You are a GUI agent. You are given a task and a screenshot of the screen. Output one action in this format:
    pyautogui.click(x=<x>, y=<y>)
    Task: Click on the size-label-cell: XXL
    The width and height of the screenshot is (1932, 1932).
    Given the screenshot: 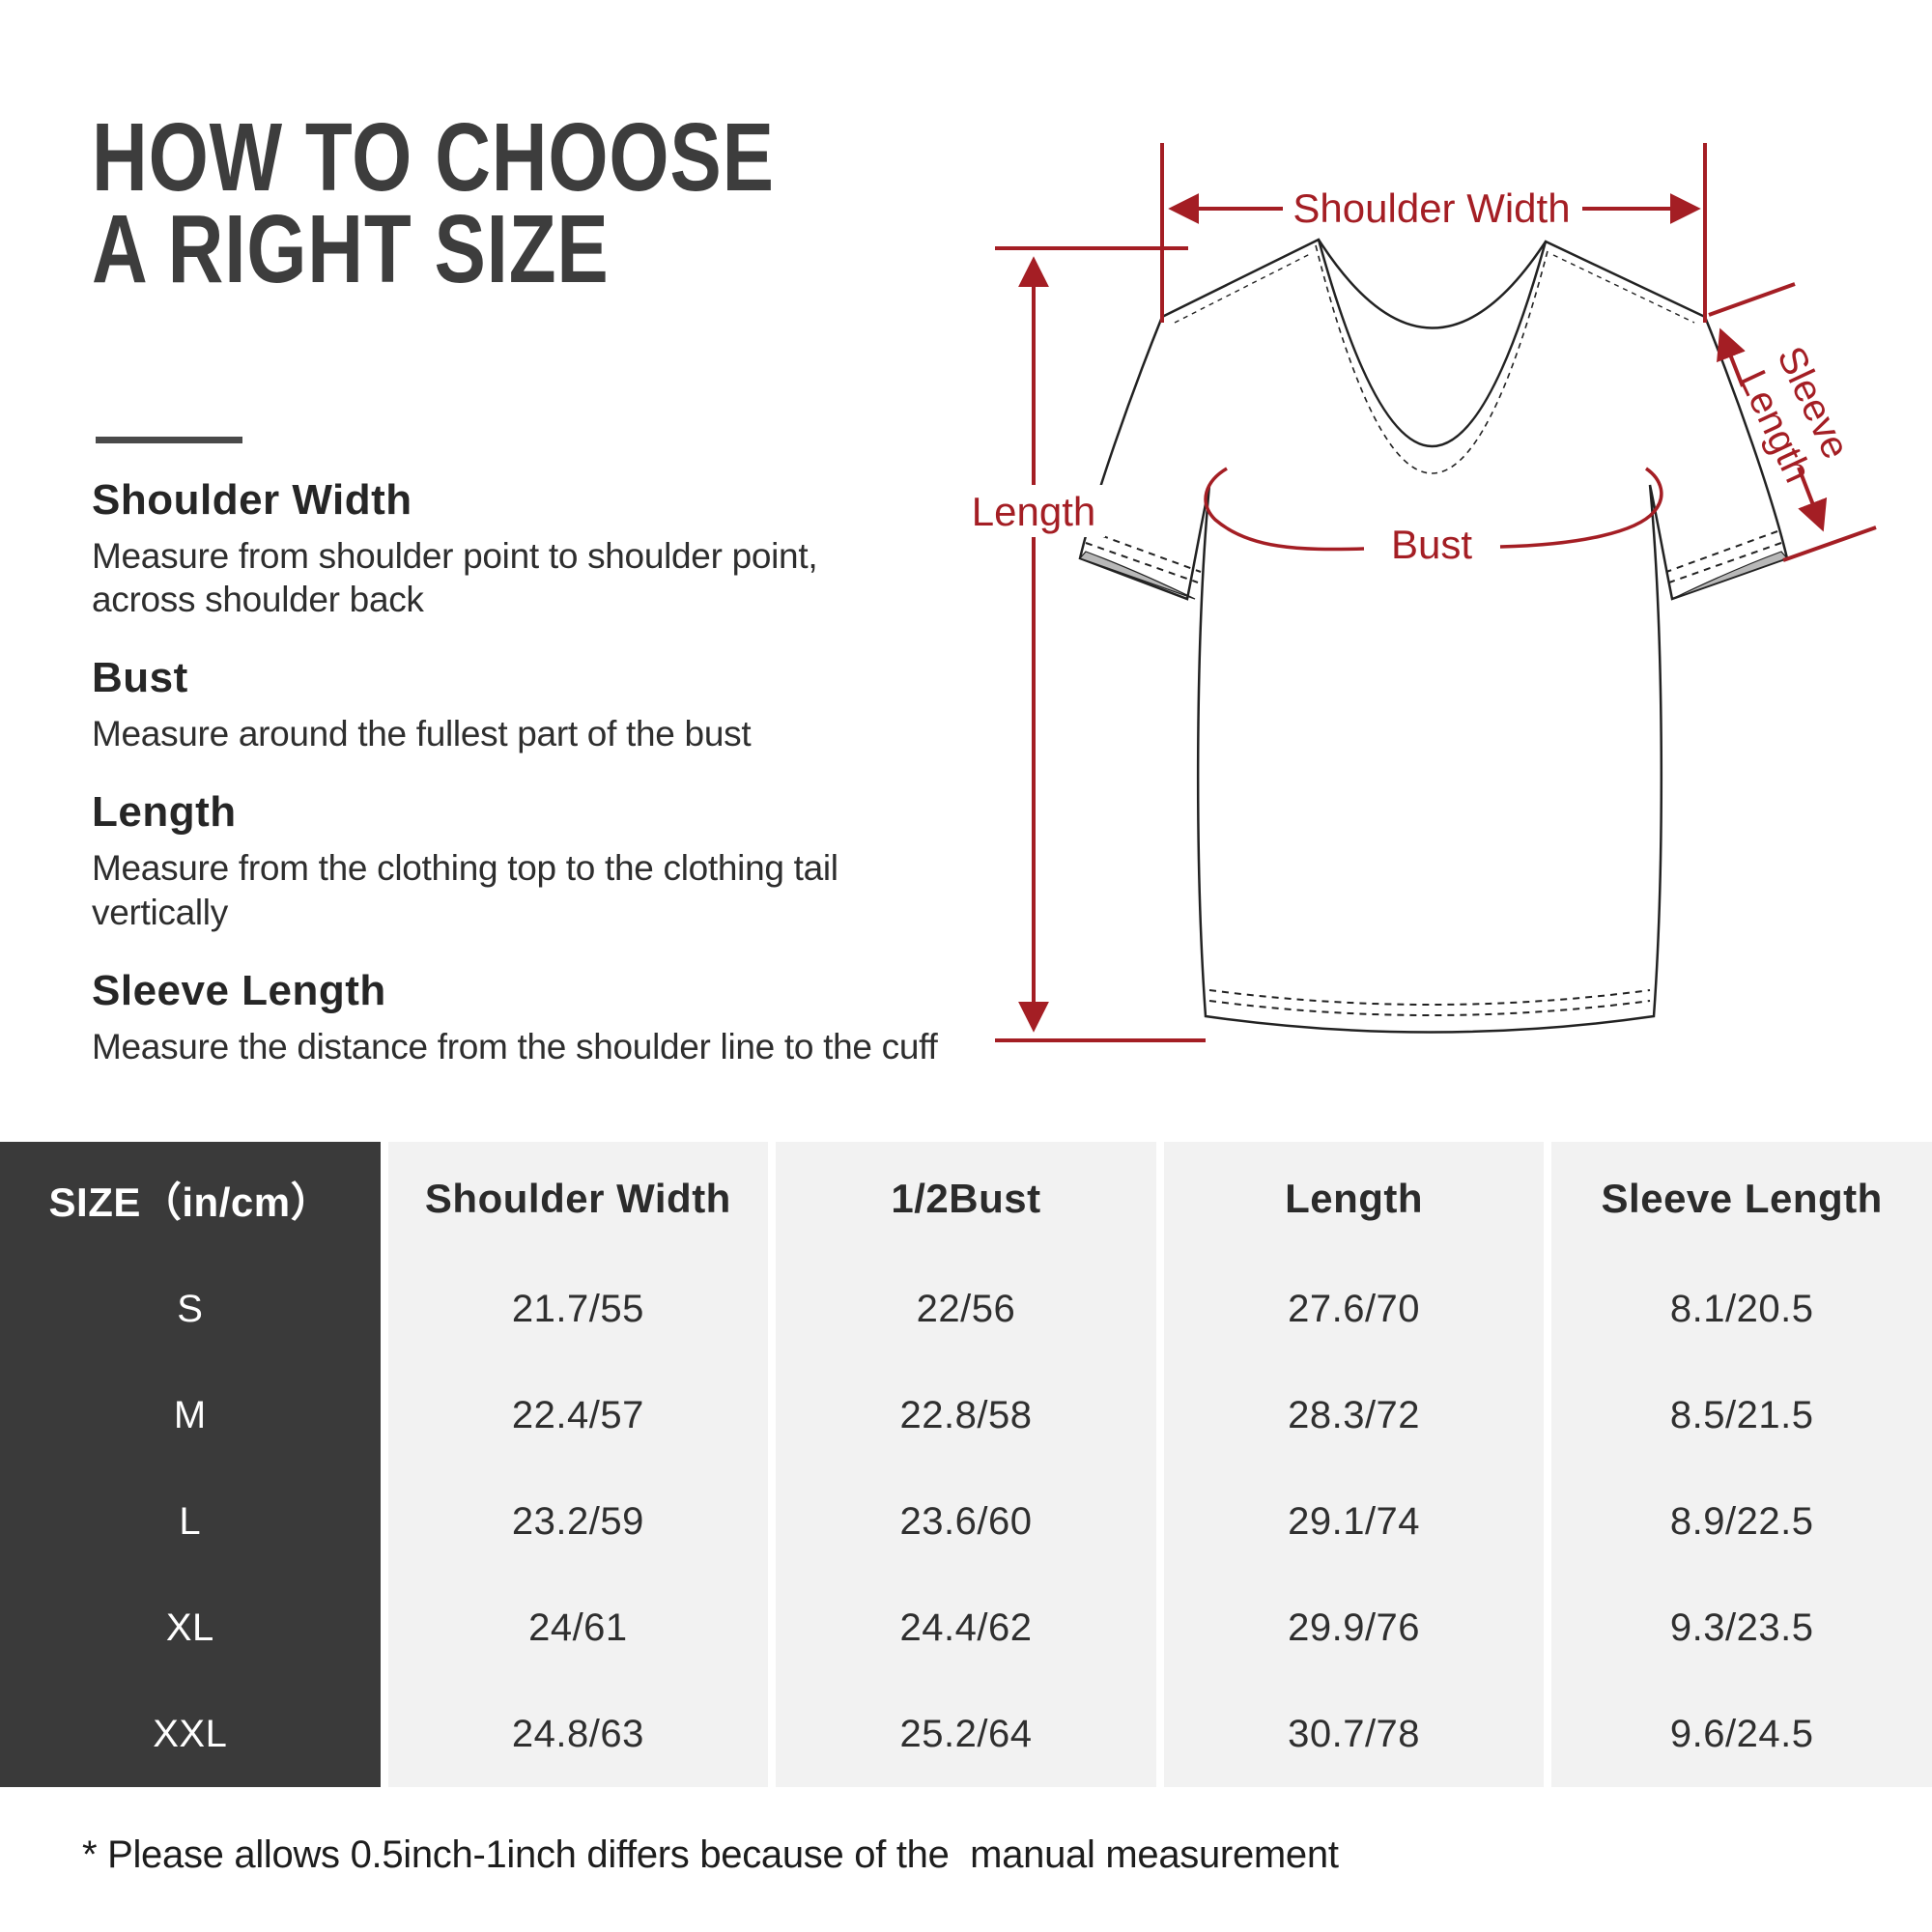 What is the action you would take?
    pyautogui.click(x=190, y=1733)
    